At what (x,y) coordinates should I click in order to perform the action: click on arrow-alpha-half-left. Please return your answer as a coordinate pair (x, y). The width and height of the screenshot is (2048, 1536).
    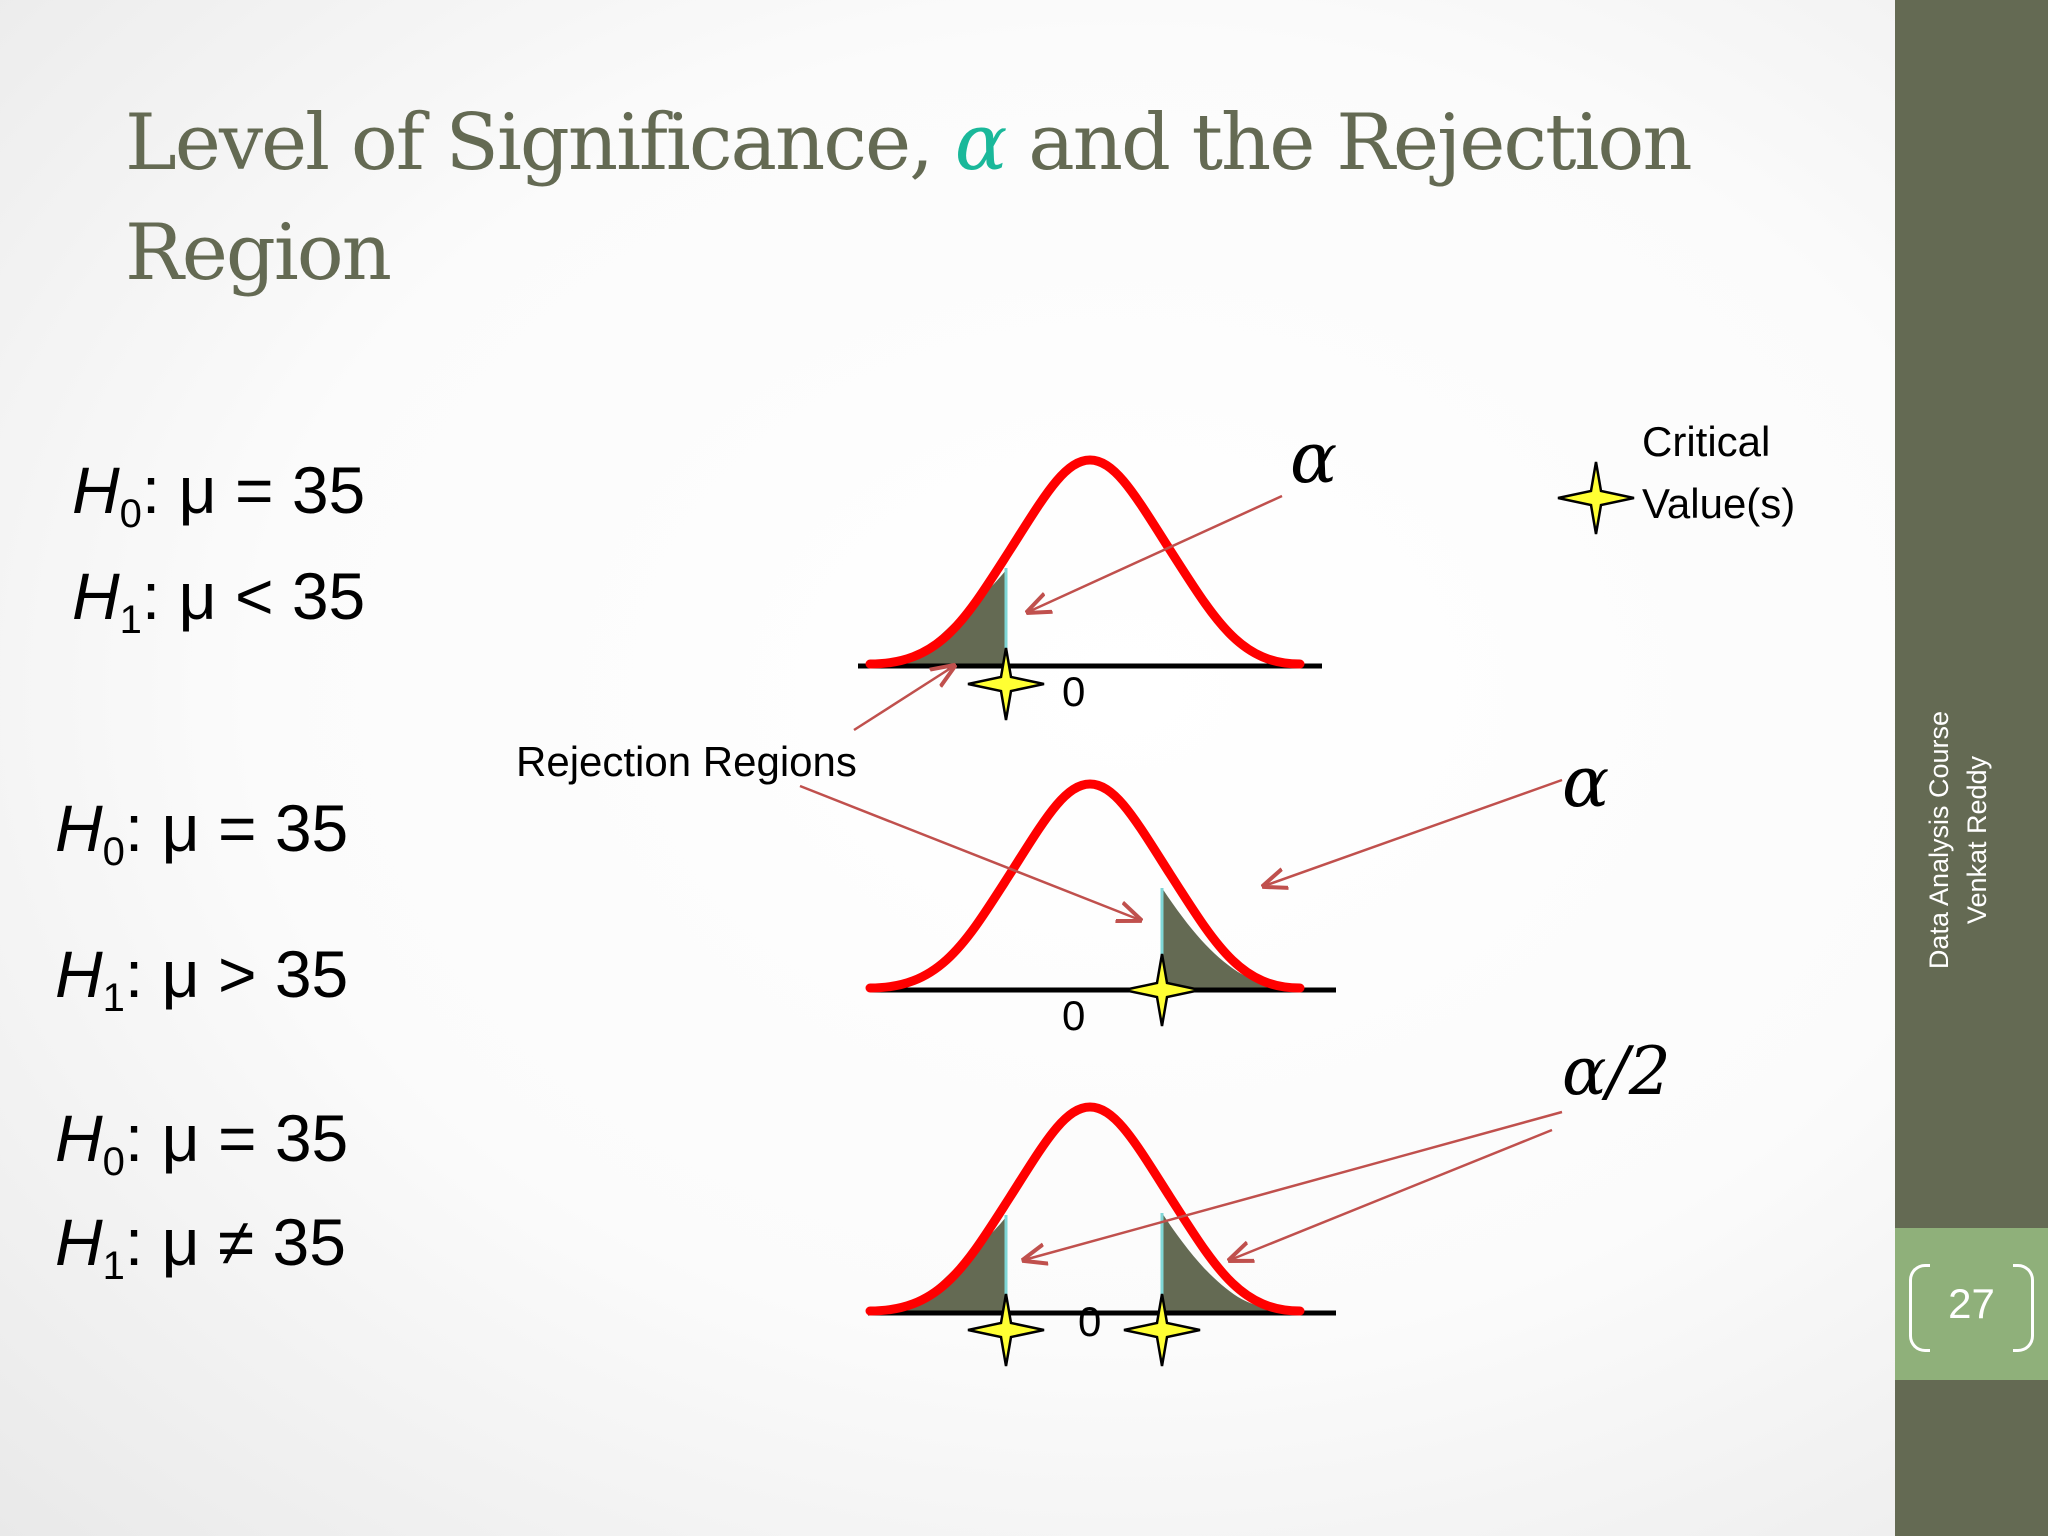
    Looking at the image, I should click on (1293, 1185).